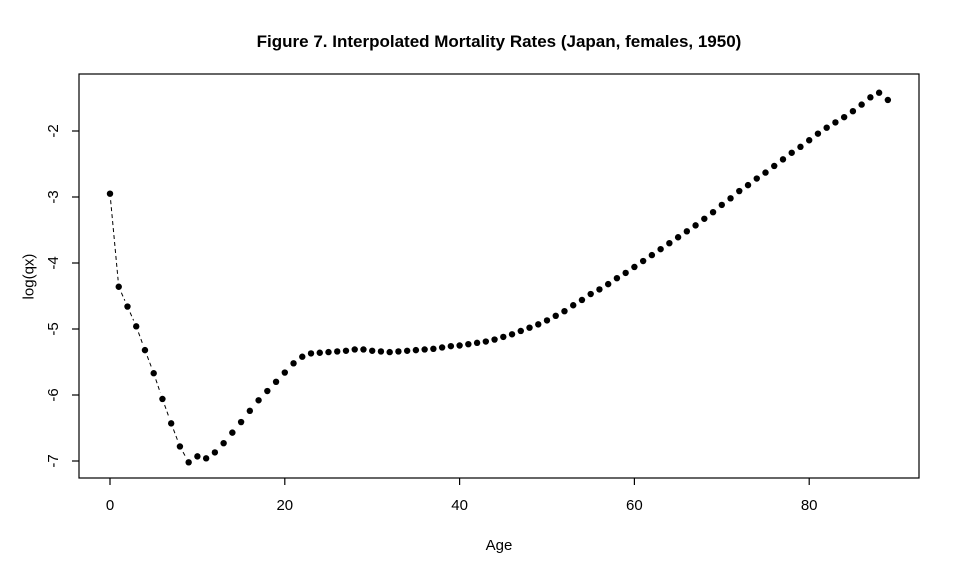  I want to click on x-tick-label: 40, so click(459, 505).